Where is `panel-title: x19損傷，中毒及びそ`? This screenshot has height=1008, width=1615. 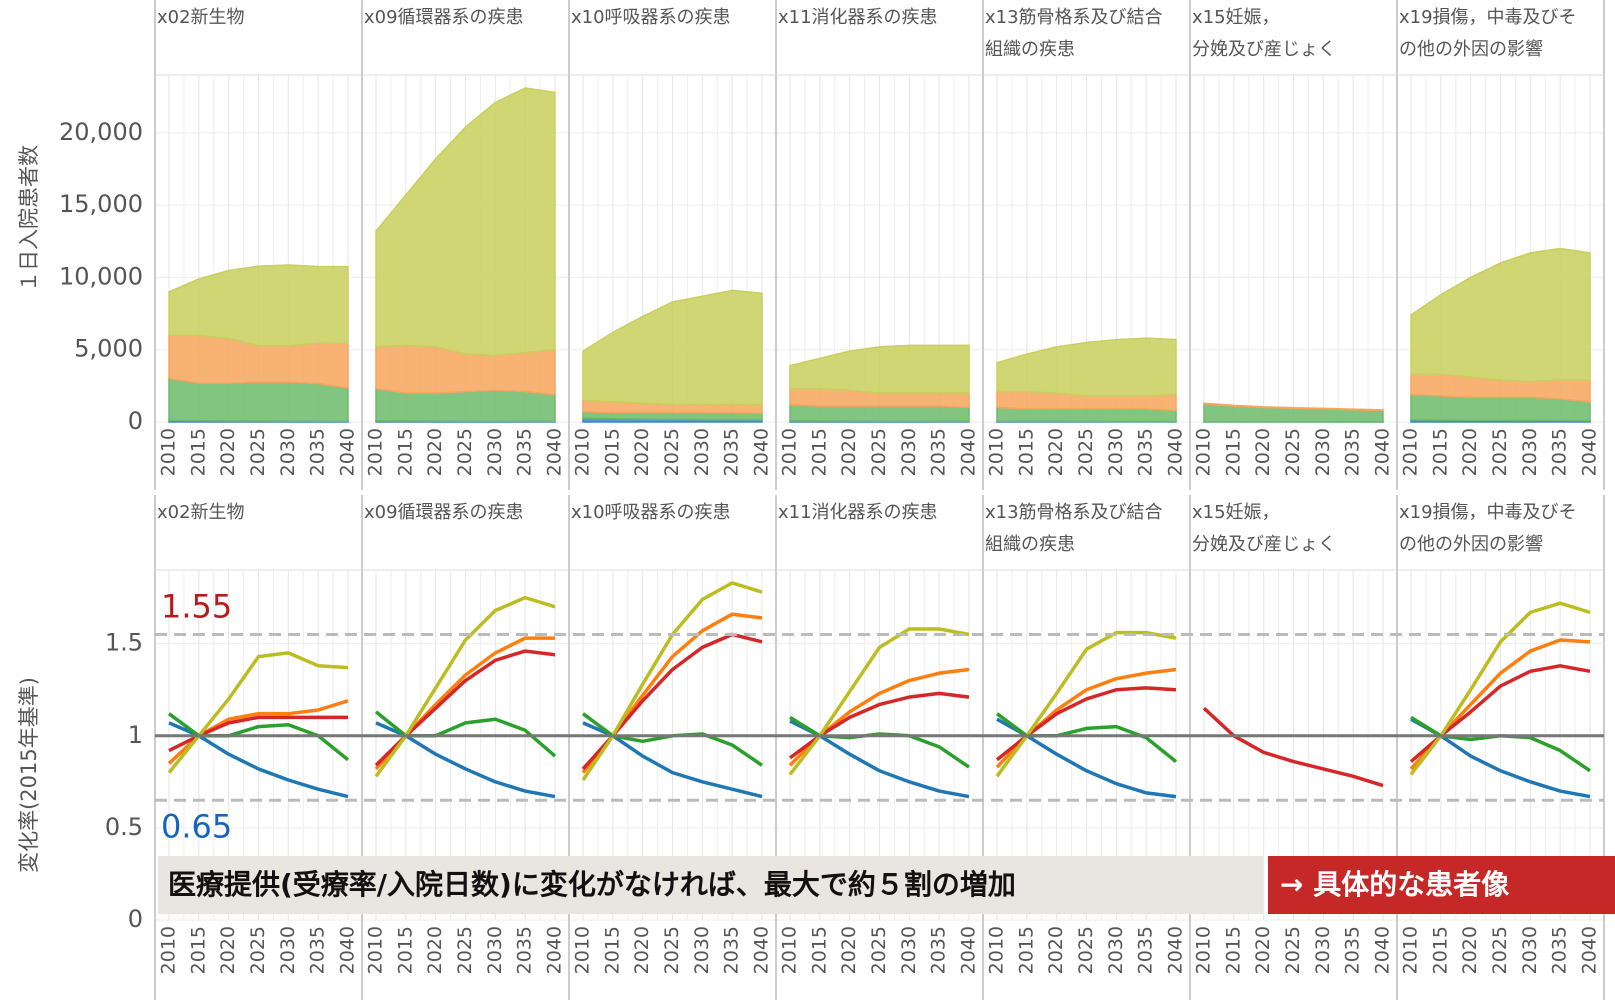 panel-title: x19損傷，中毒及びそ is located at coordinates (1488, 512).